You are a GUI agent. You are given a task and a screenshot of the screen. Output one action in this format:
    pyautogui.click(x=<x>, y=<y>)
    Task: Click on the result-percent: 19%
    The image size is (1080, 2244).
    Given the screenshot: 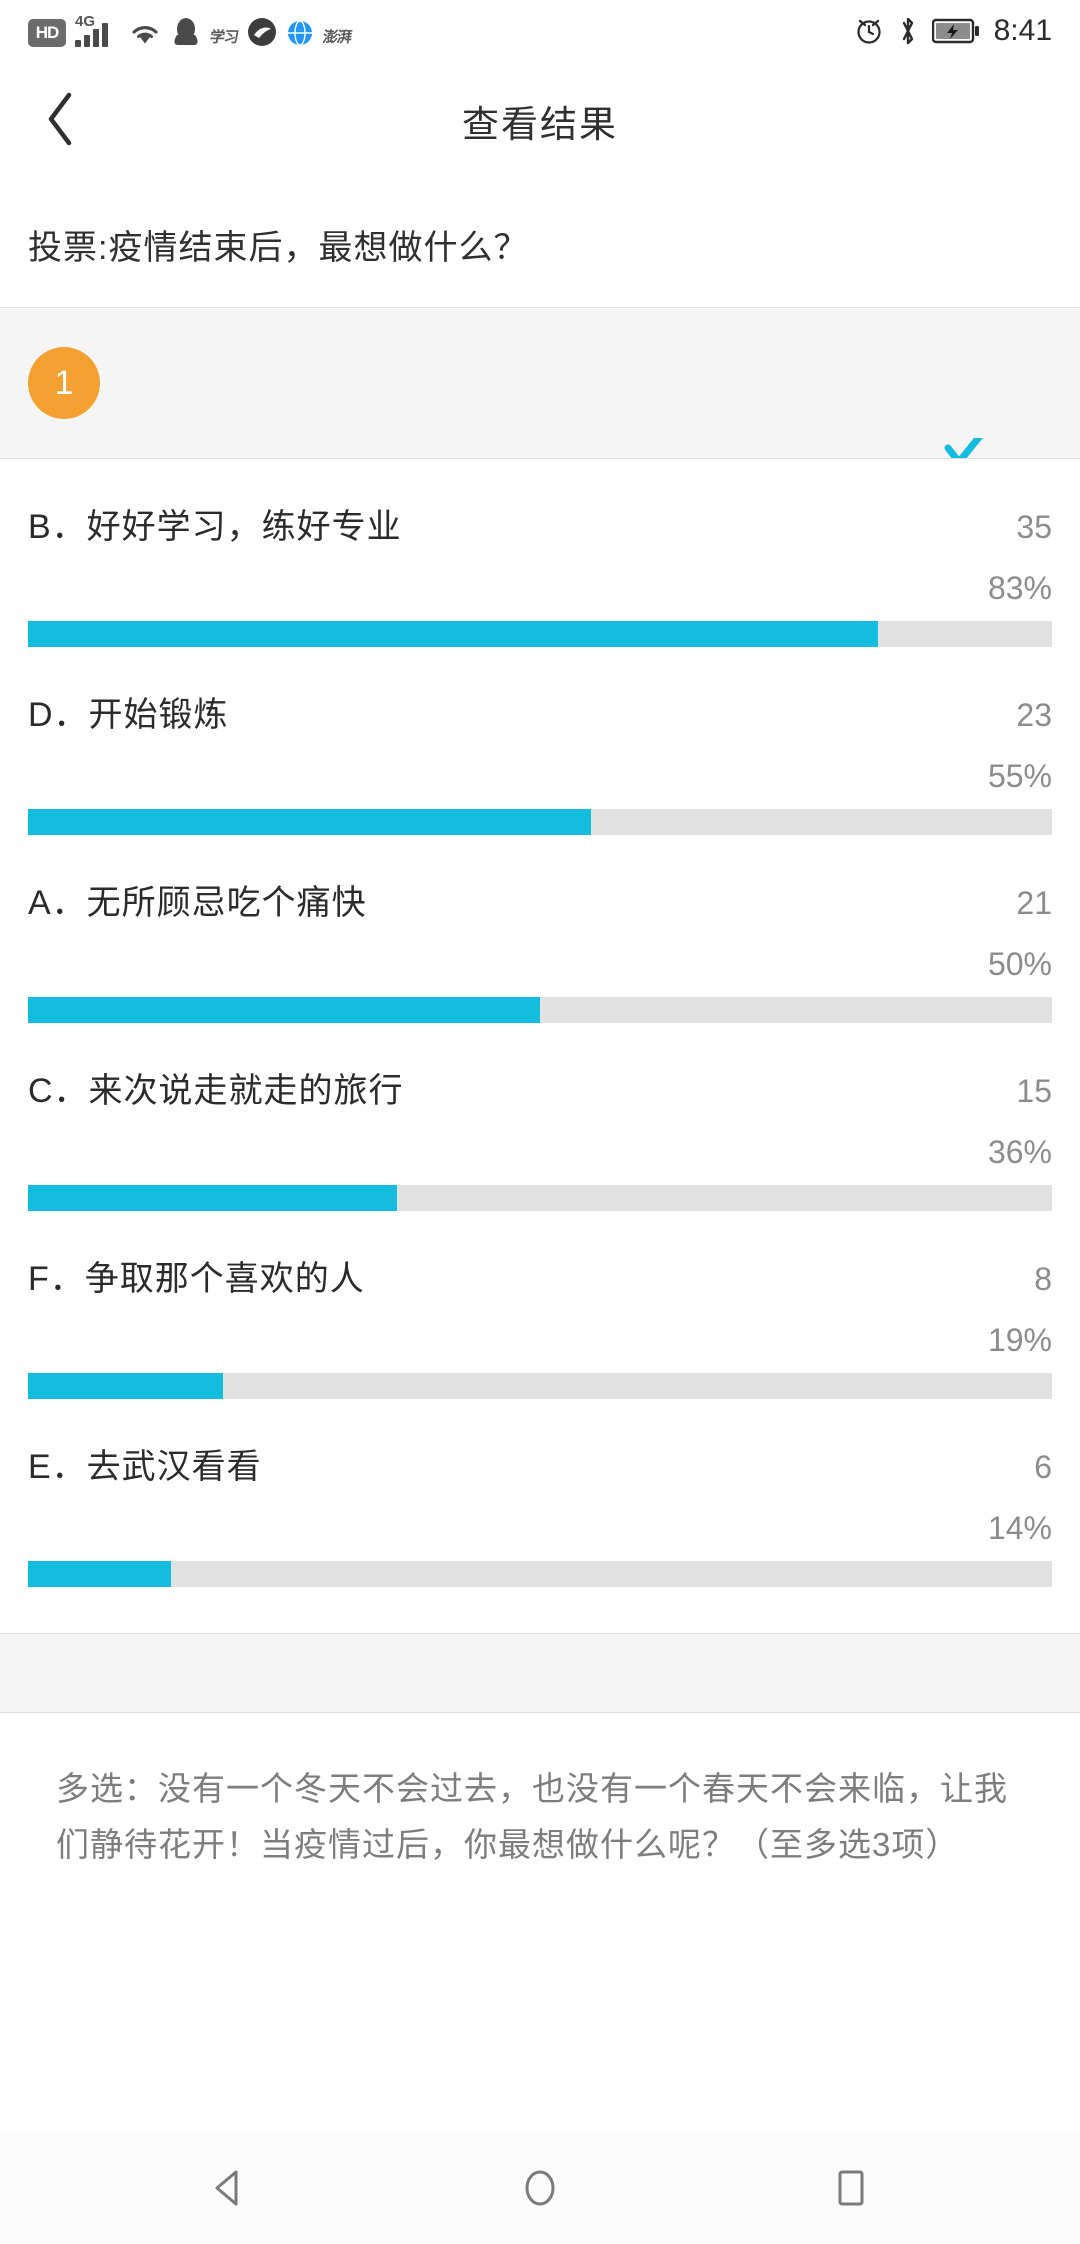 What is the action you would take?
    pyautogui.click(x=1019, y=1340)
    